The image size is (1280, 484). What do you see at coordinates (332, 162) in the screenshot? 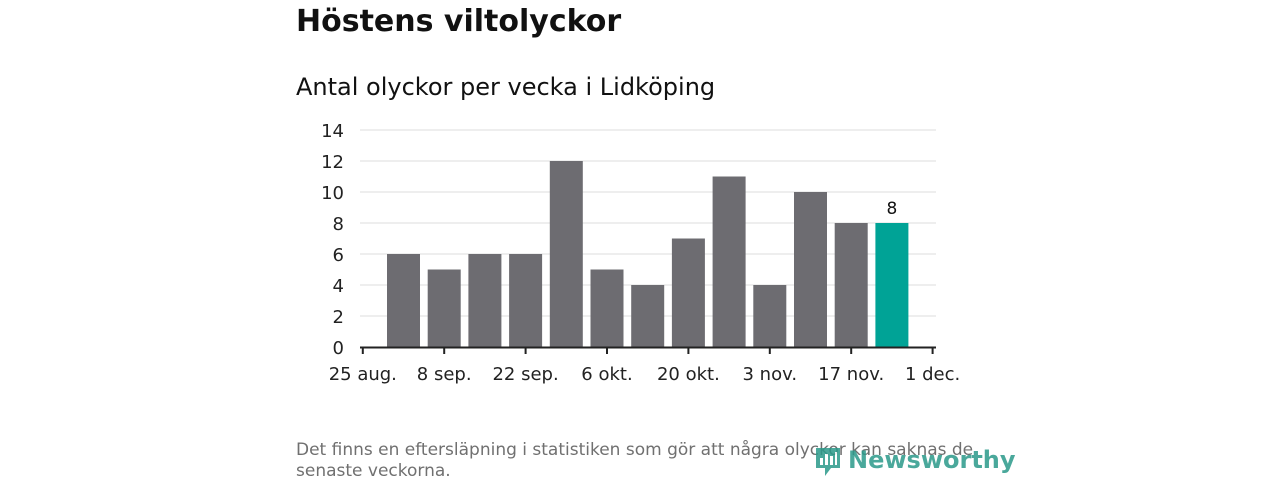
I see `y-tick-label: 12` at bounding box center [332, 162].